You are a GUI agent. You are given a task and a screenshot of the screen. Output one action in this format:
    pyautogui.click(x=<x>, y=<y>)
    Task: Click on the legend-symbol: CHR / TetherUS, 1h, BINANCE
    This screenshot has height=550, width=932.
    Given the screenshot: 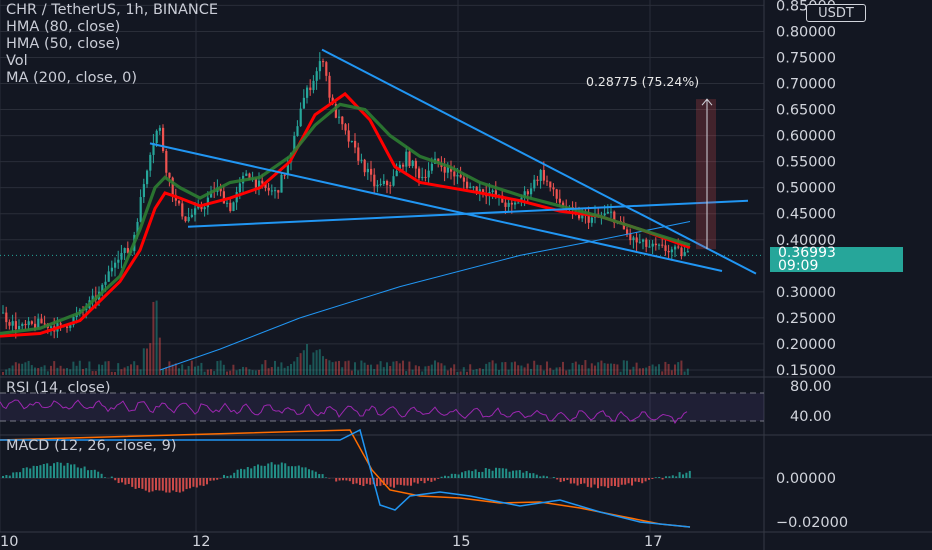 What is the action you would take?
    pyautogui.click(x=112, y=10)
    